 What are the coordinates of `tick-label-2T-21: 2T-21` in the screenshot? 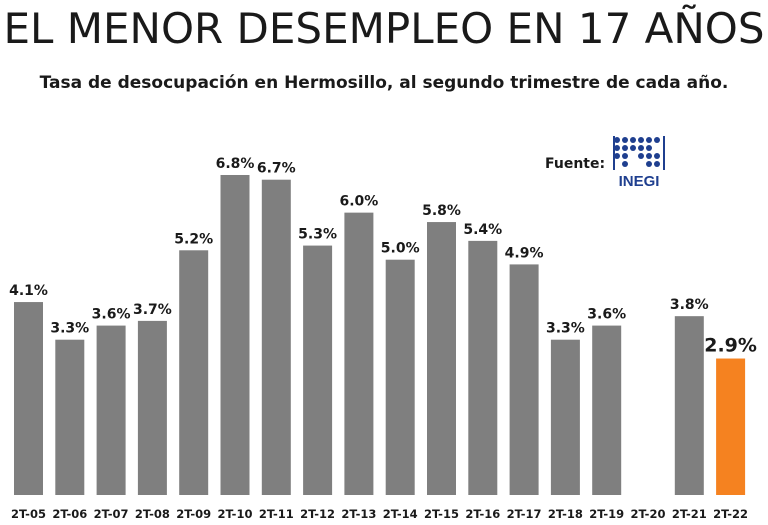 It's located at (689, 514).